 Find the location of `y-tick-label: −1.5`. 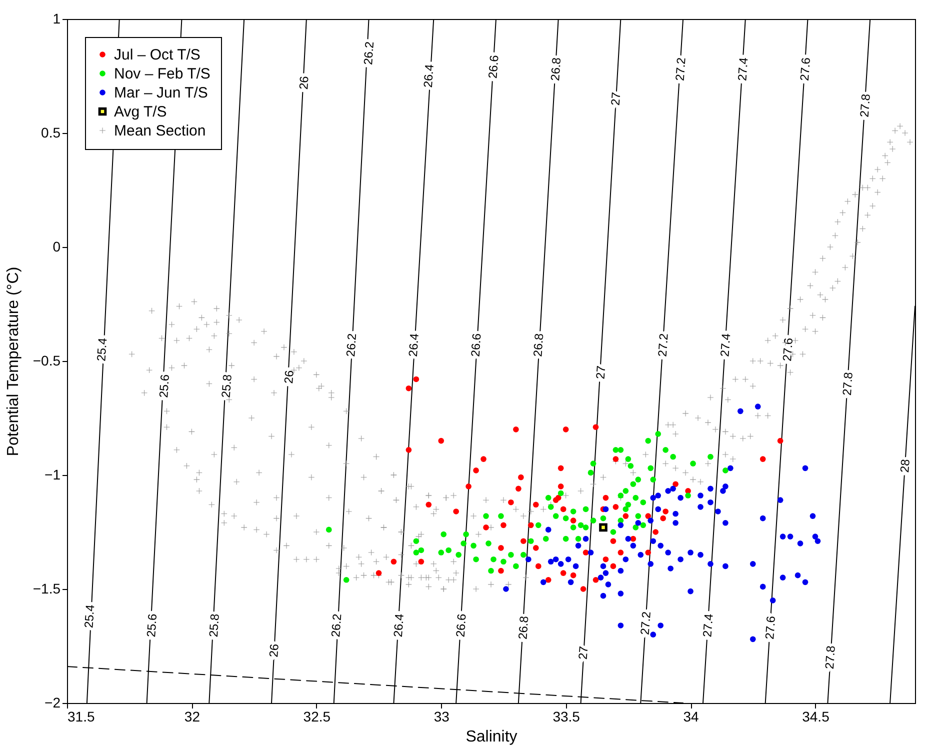

y-tick-label: −1.5 is located at coordinates (46, 588).